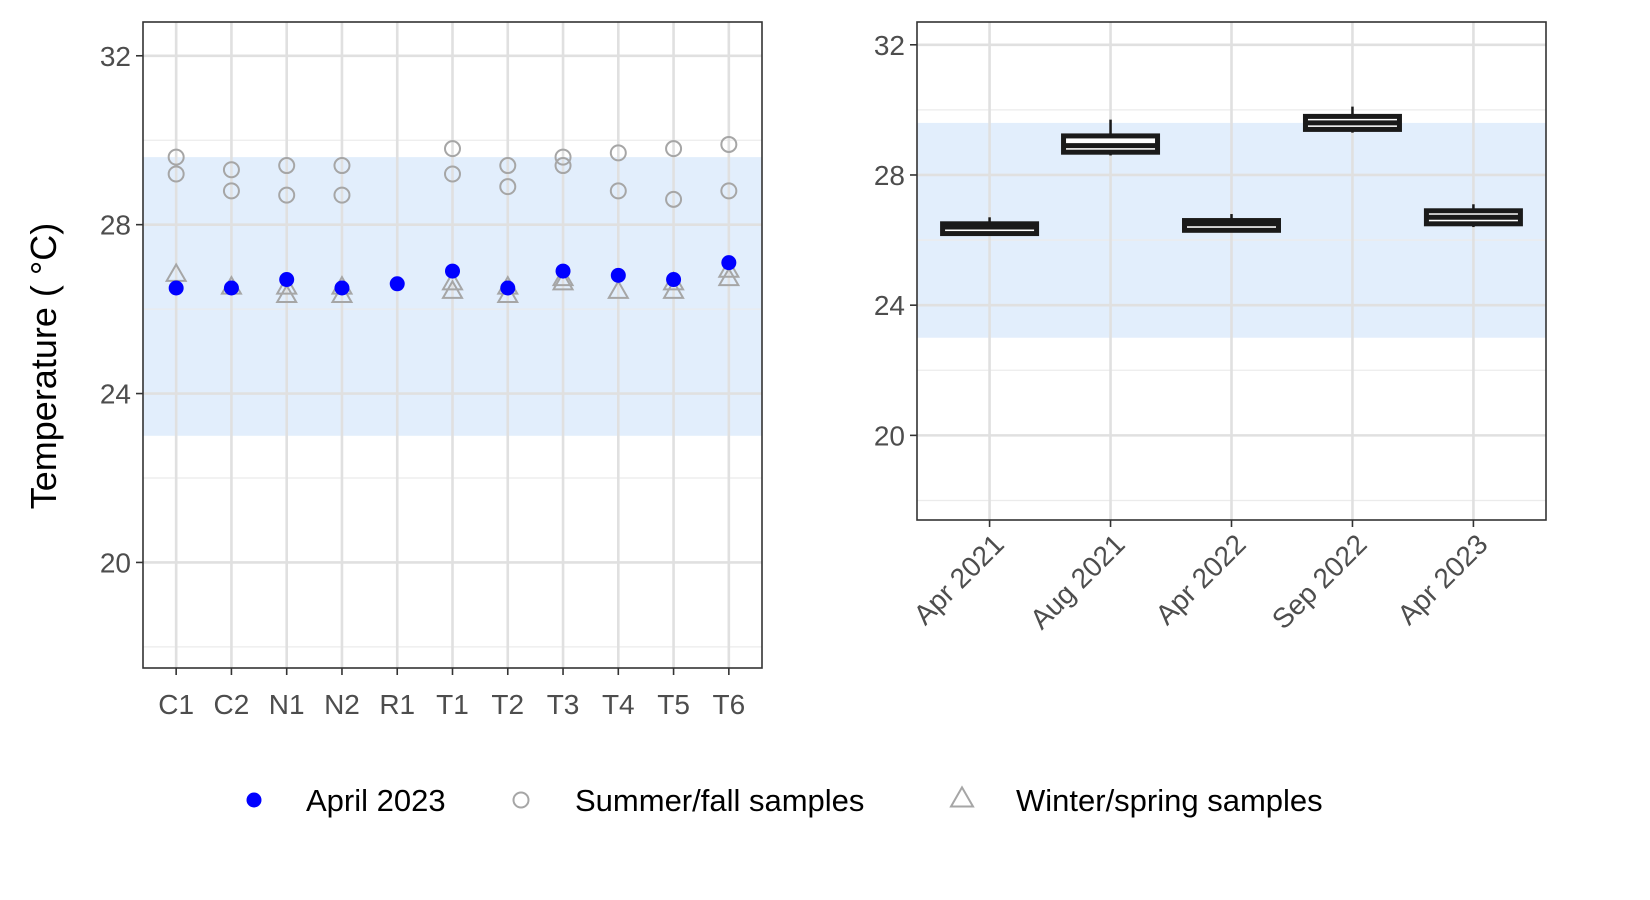  What do you see at coordinates (397, 704) in the screenshot?
I see `x-tick-label-r1: R1` at bounding box center [397, 704].